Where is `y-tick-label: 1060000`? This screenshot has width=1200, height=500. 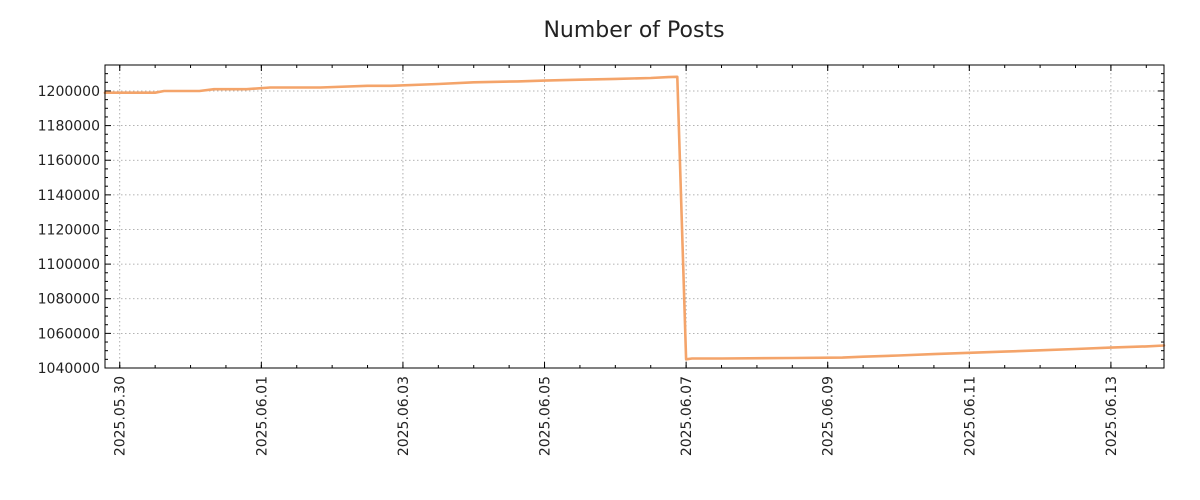 y-tick-label: 1060000 is located at coordinates (69, 334).